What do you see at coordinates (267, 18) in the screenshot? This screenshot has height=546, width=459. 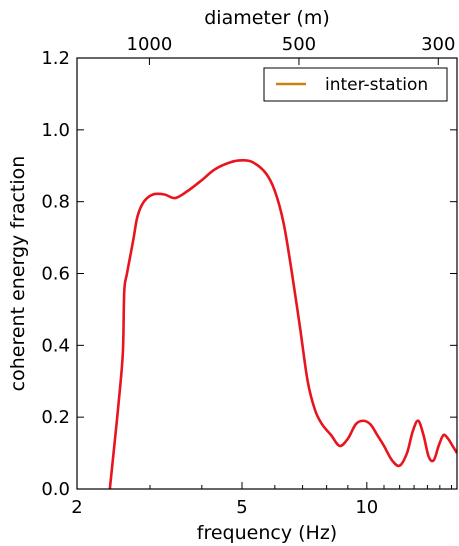 I see `top-axis-label: diameter (m)` at bounding box center [267, 18].